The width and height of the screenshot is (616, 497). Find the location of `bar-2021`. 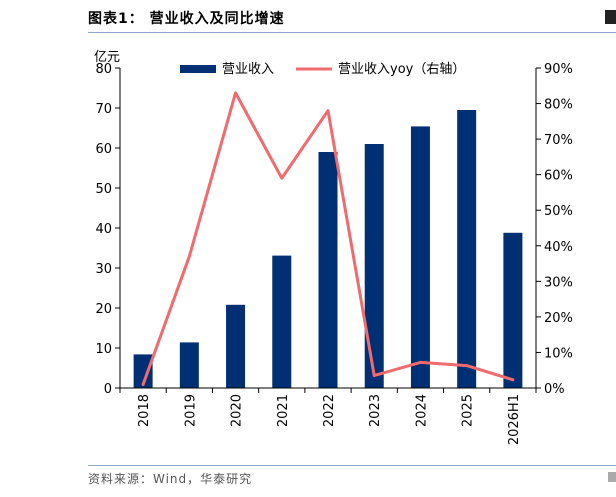

bar-2021 is located at coordinates (282, 321).